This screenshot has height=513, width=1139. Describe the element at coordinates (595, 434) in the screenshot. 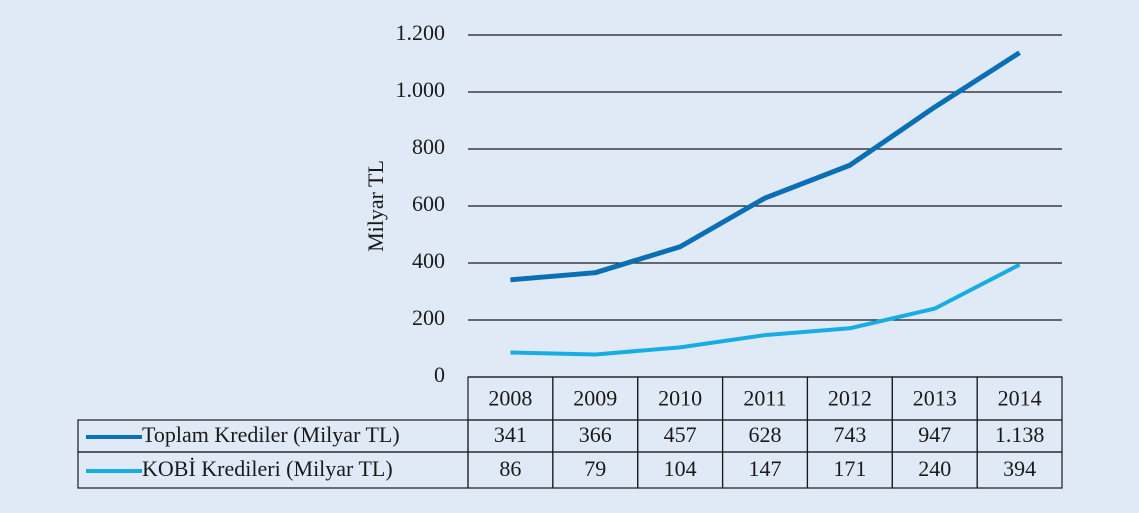

I see `table-value: 366` at that location.